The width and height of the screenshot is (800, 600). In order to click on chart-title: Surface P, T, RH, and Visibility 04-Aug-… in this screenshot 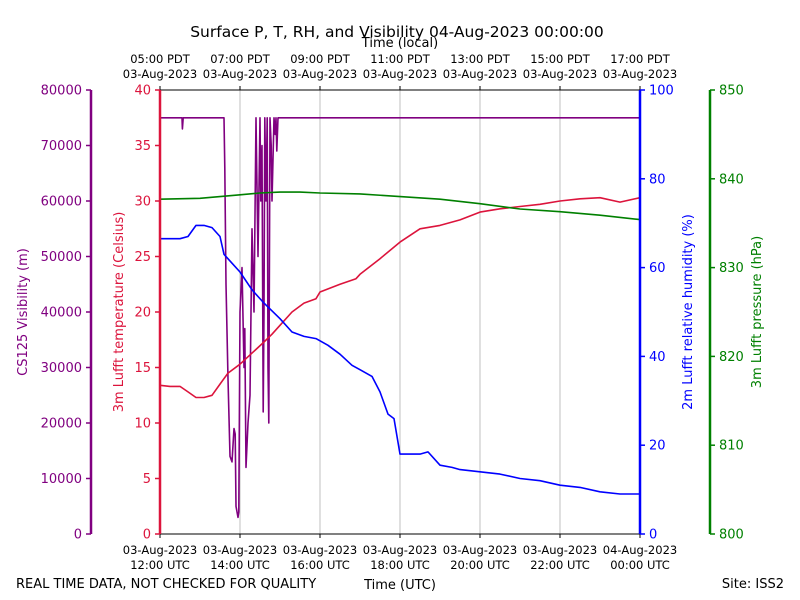, I will do `click(397, 32)`.